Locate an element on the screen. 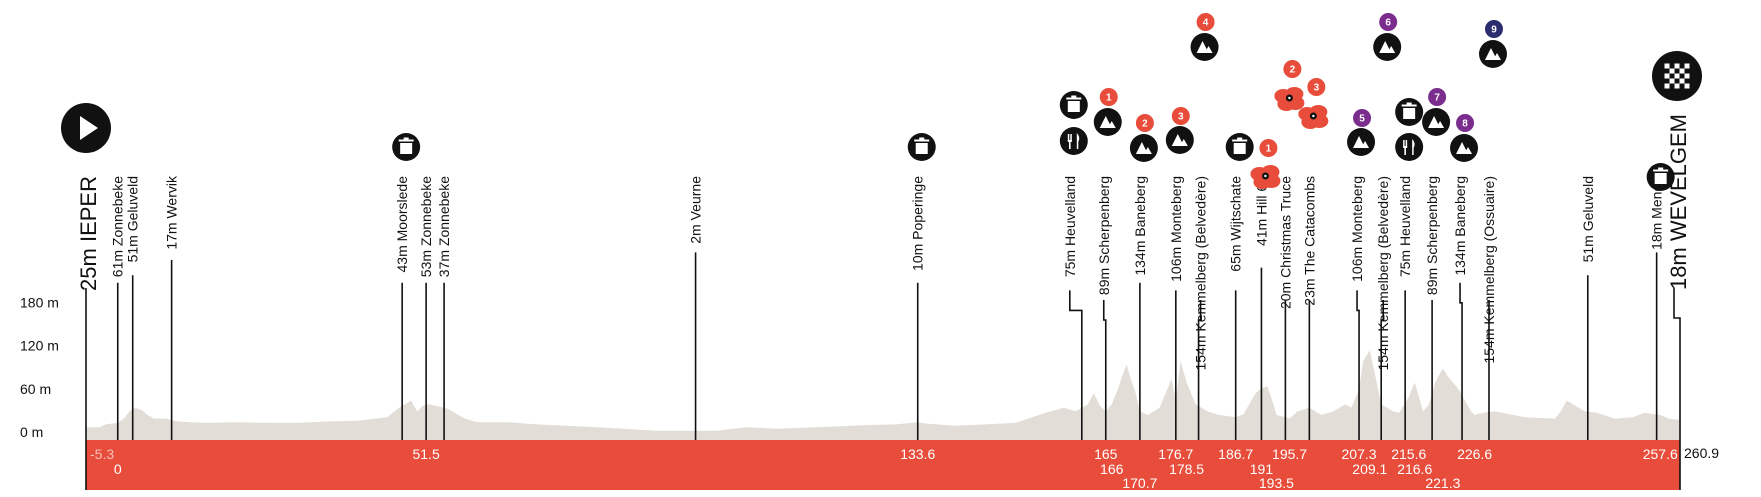 The image size is (1761, 497). km-marker-label: 166 is located at coordinates (1112, 469).